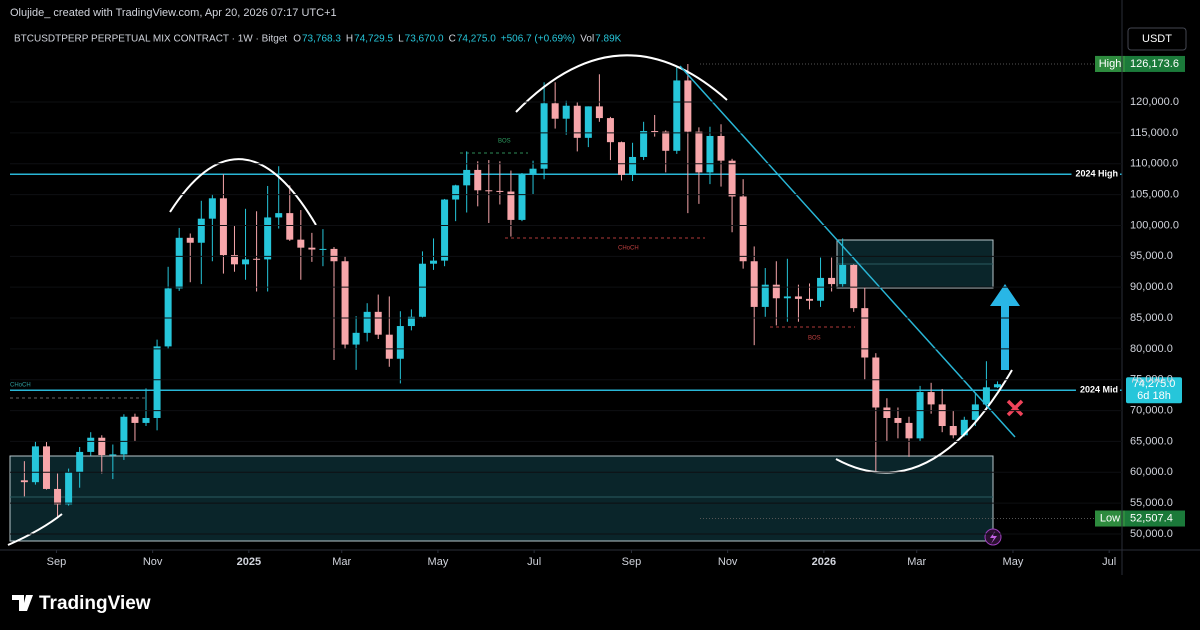 This screenshot has height=630, width=1200. Describe the element at coordinates (1151, 287) in the screenshot. I see `y-tick-label: 90,000.0` at that location.